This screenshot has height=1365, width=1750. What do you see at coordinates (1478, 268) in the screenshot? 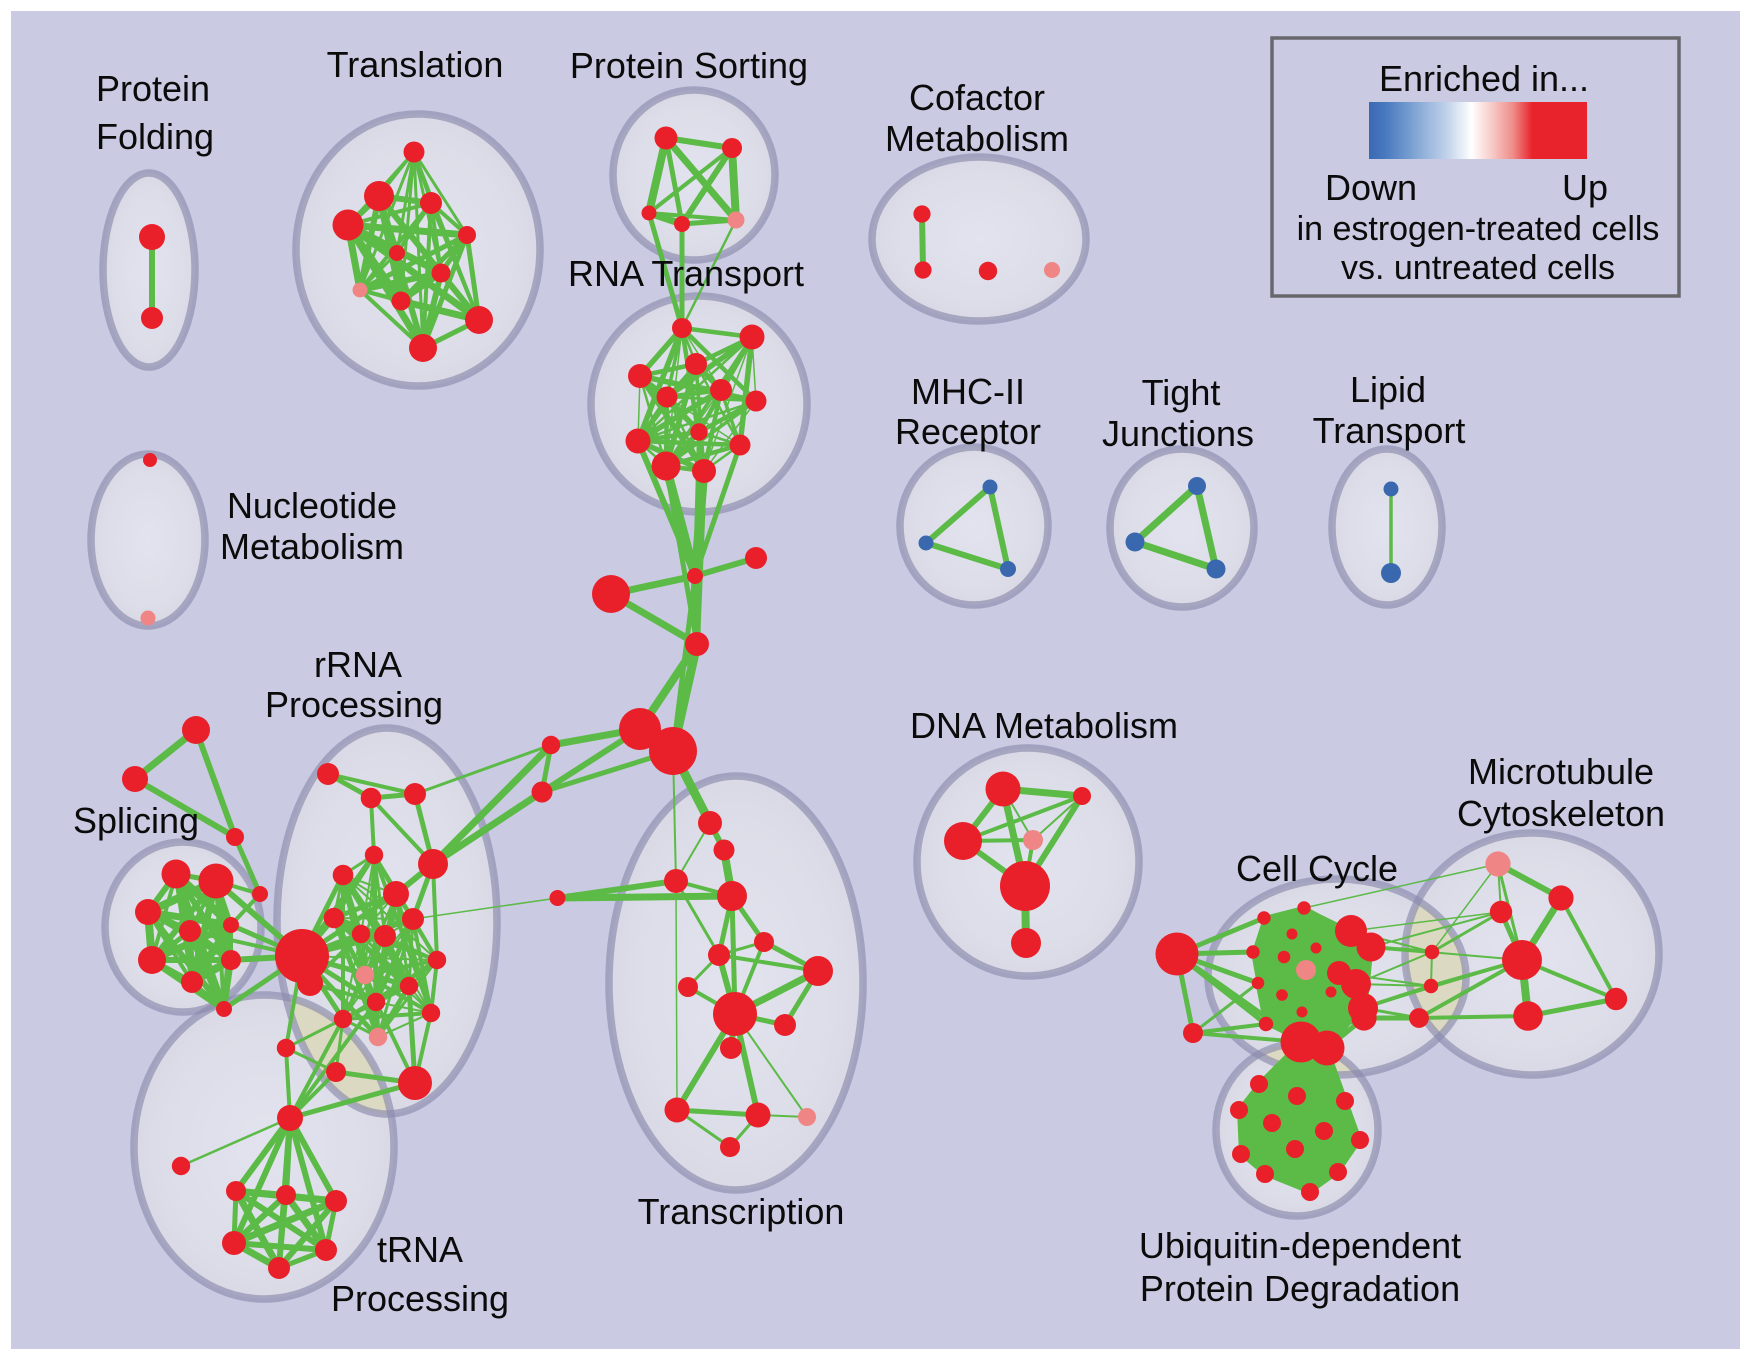
I see `svg-text: vs. untreated cells` at bounding box center [1478, 268].